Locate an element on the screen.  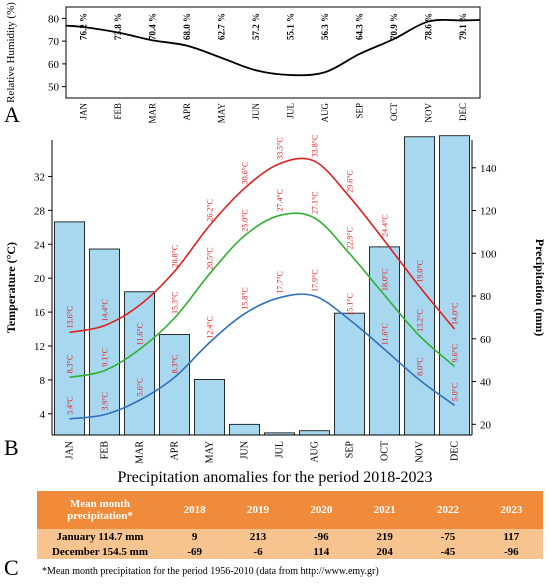
humidity-plot-frame is located at coordinates (273, 52).